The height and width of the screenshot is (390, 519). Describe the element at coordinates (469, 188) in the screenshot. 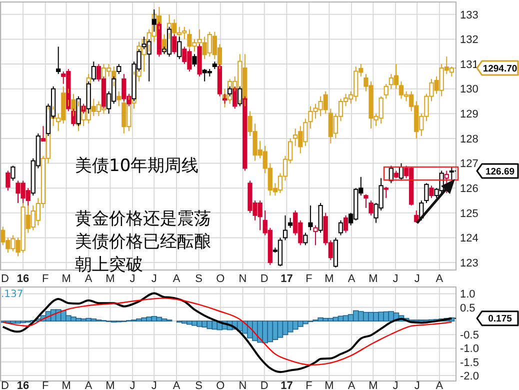

I see `y-tick-label: 126` at that location.